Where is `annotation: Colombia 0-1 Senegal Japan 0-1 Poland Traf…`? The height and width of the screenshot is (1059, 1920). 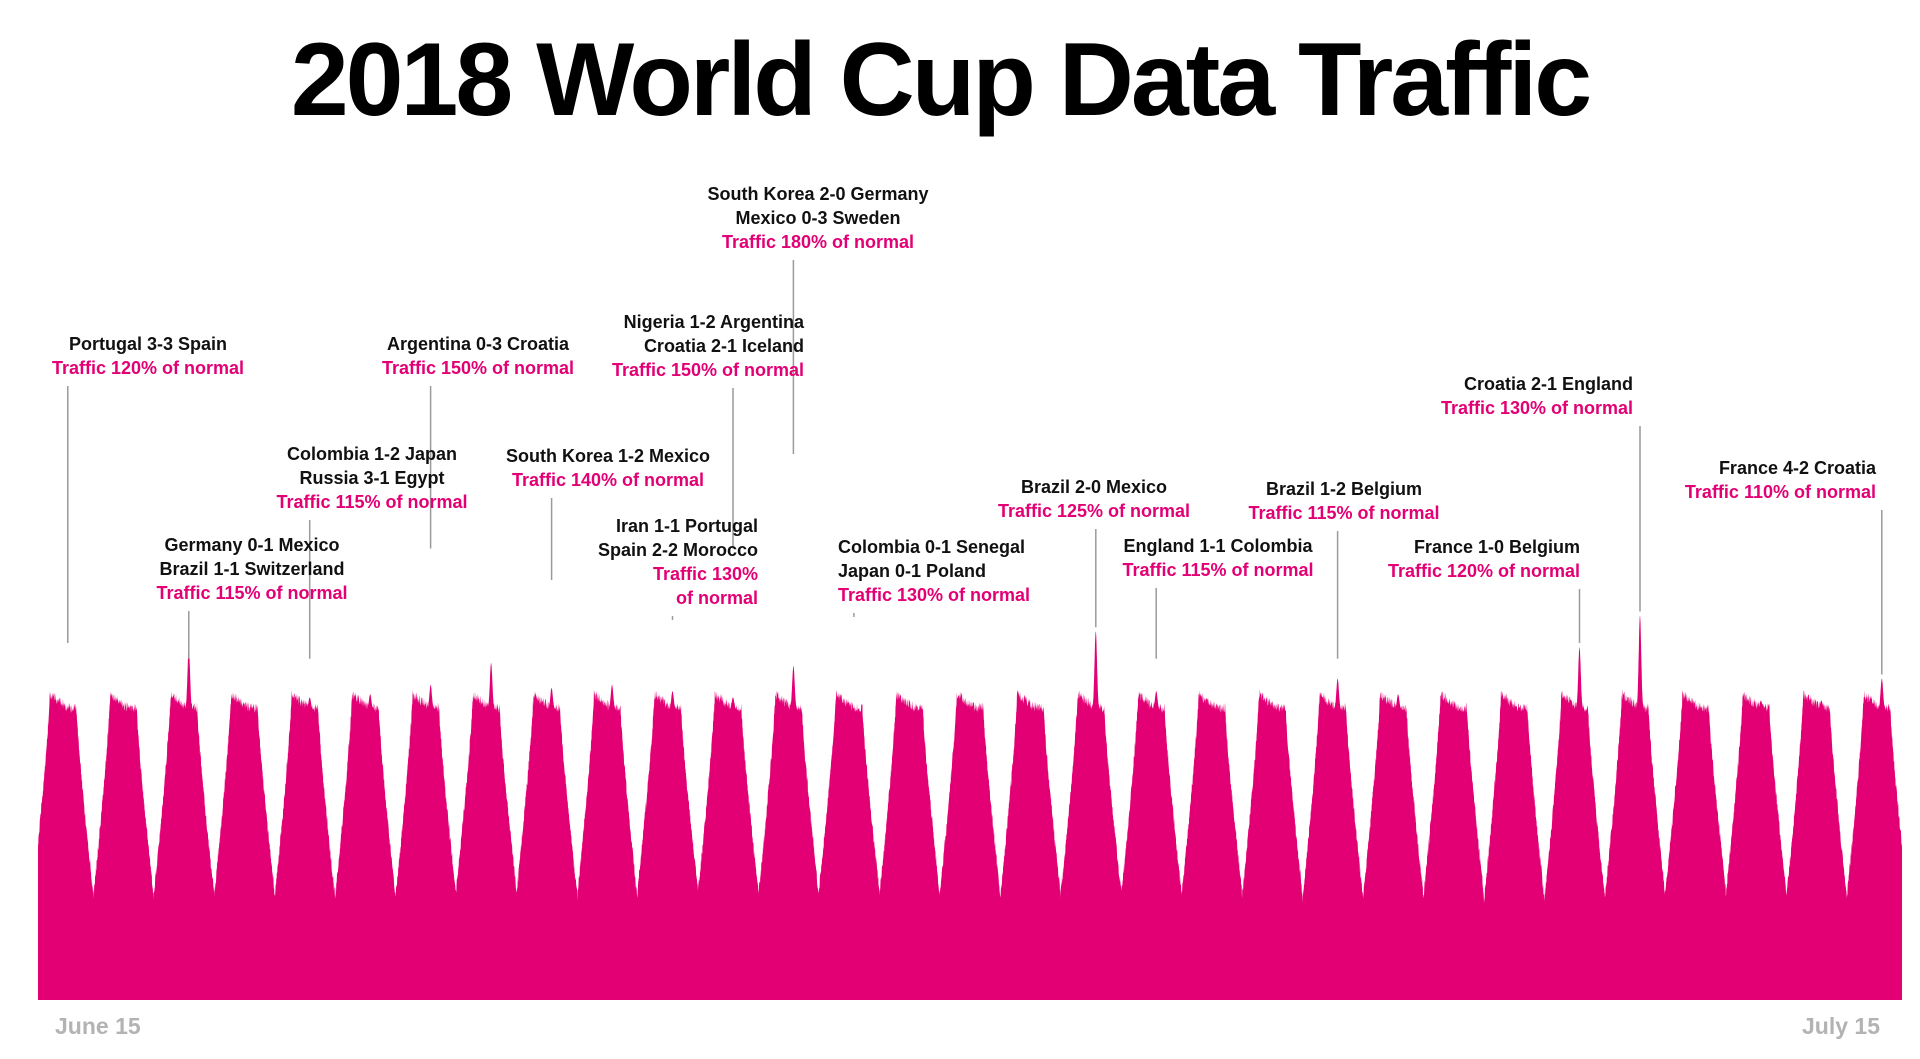 annotation: Colombia 0-1 Senegal Japan 0-1 Poland Traf… is located at coordinates (934, 571).